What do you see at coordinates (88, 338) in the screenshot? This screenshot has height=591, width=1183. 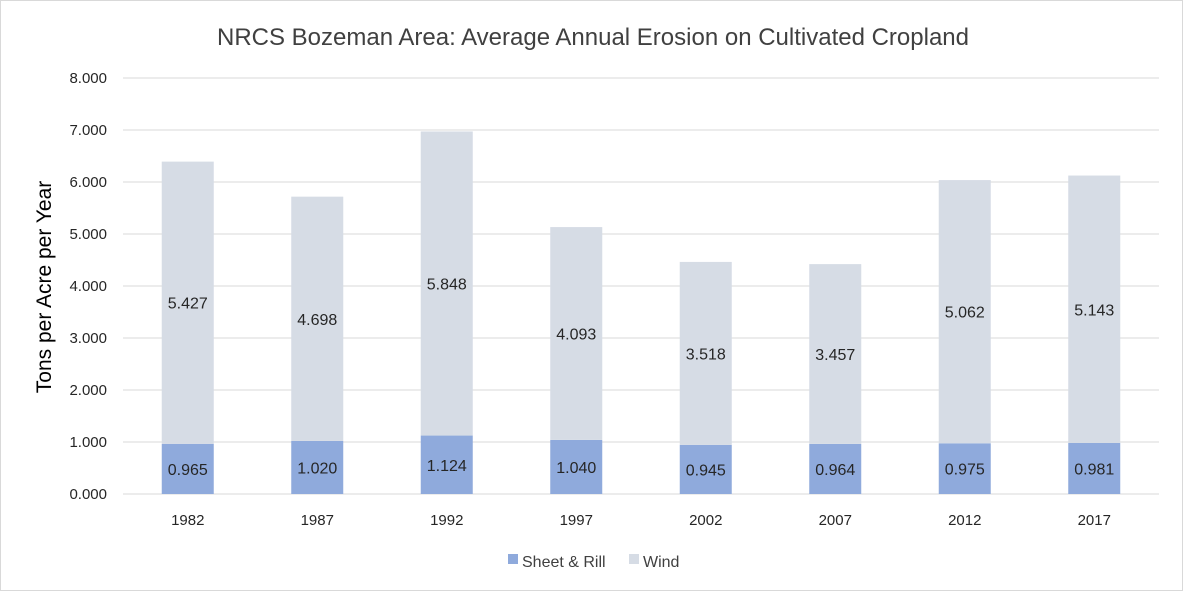 I see `y-tick-label: 3.000` at bounding box center [88, 338].